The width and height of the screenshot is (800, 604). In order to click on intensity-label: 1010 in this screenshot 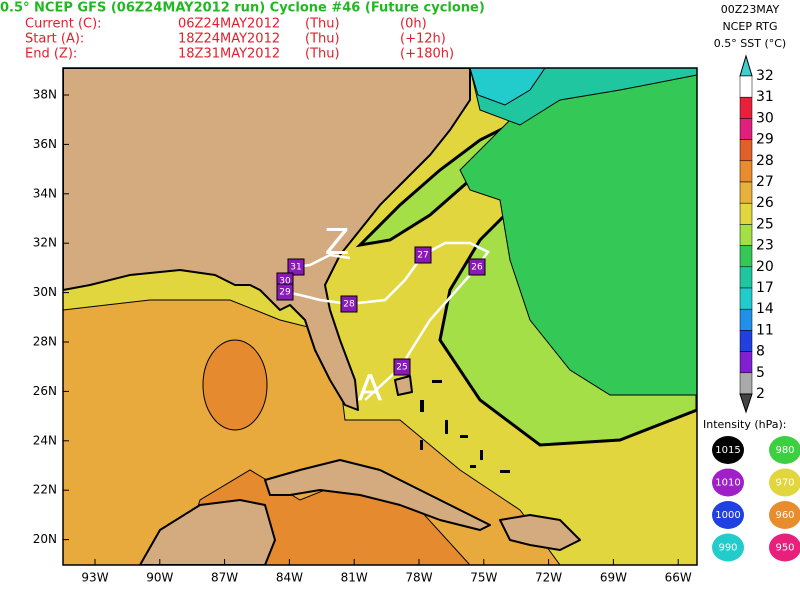, I will do `click(727, 483)`.